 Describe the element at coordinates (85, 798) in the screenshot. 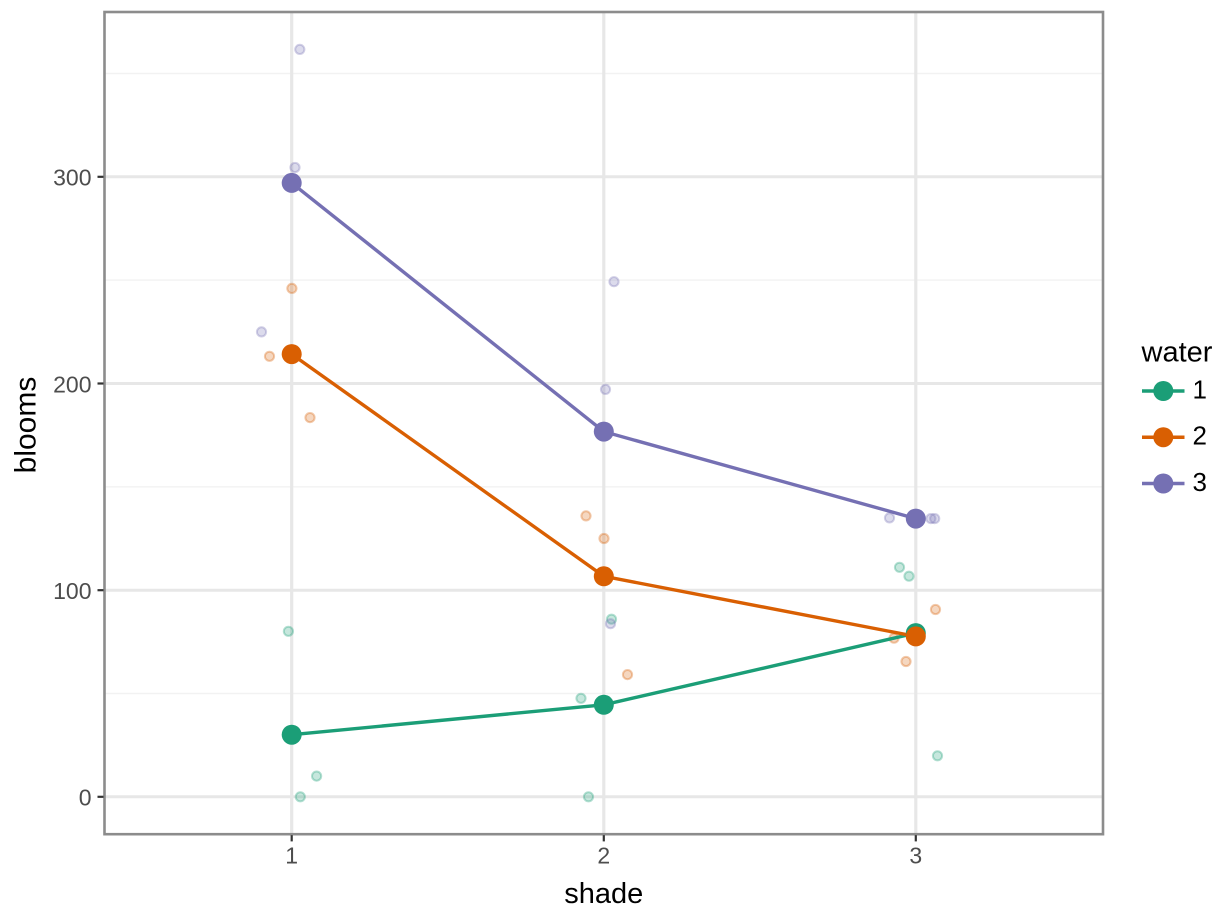

I see `svg-text: 0` at that location.